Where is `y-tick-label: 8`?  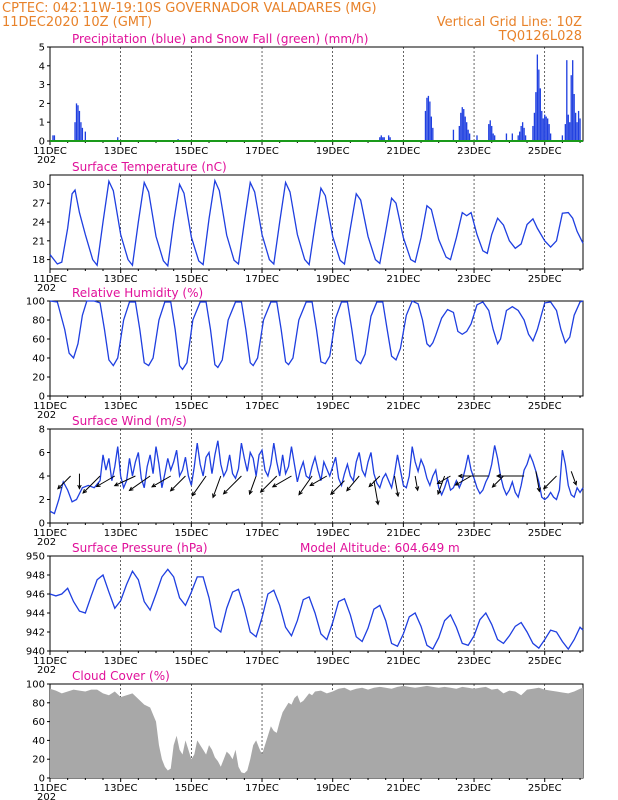
y-tick-label: 8 is located at coordinates (42, 430).